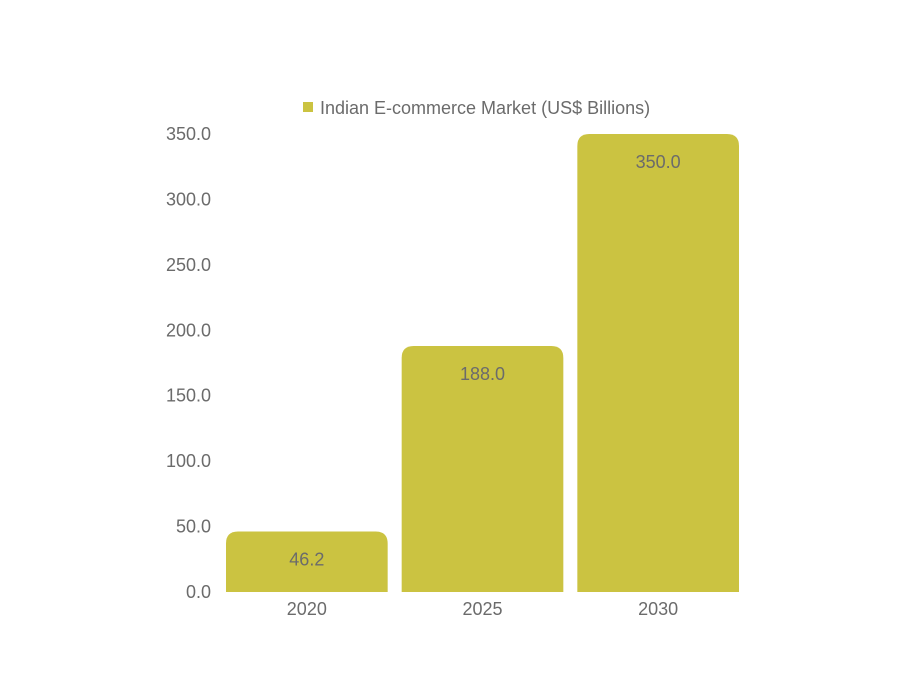 This screenshot has width=915, height=691. Describe the element at coordinates (188, 134) in the screenshot. I see `y-tick-label: 350.0` at that location.